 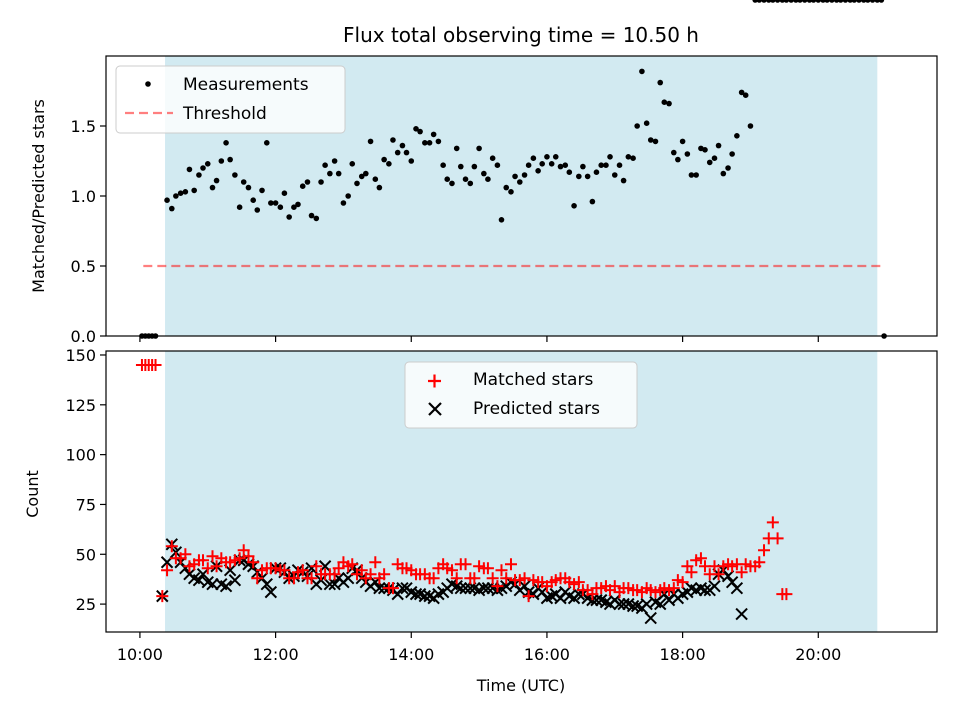 I want to click on y-tick-label: 150, so click(x=80, y=355).